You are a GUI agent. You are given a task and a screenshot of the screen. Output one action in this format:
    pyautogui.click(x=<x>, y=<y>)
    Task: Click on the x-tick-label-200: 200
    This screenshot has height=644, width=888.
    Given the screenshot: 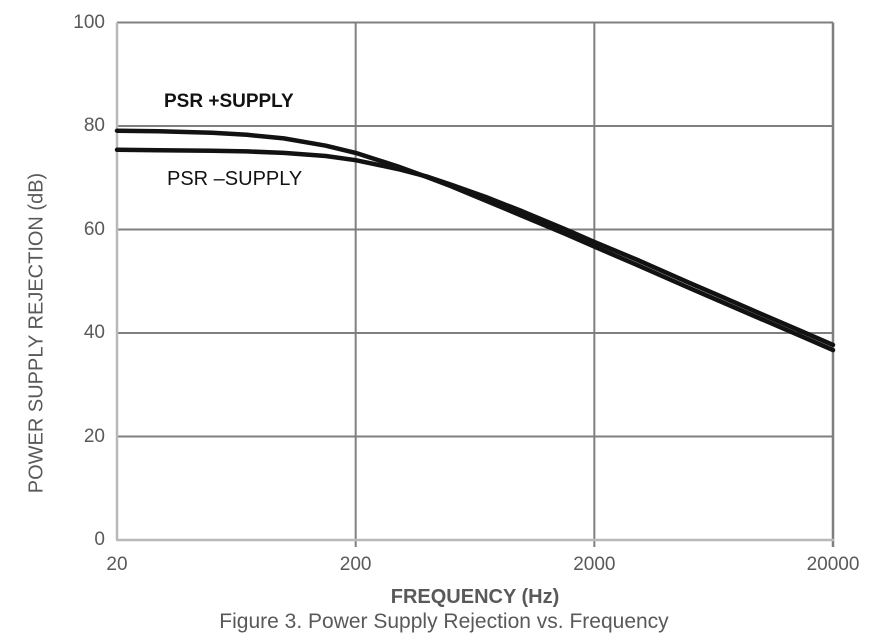 What is the action you would take?
    pyautogui.click(x=355, y=564)
    